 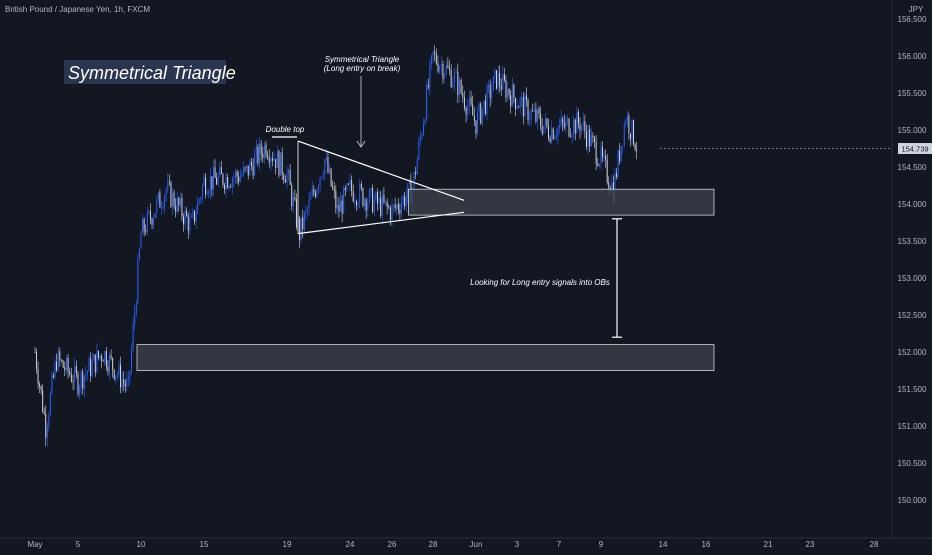 What do you see at coordinates (145, 72) in the screenshot?
I see `pattern-title-box` at bounding box center [145, 72].